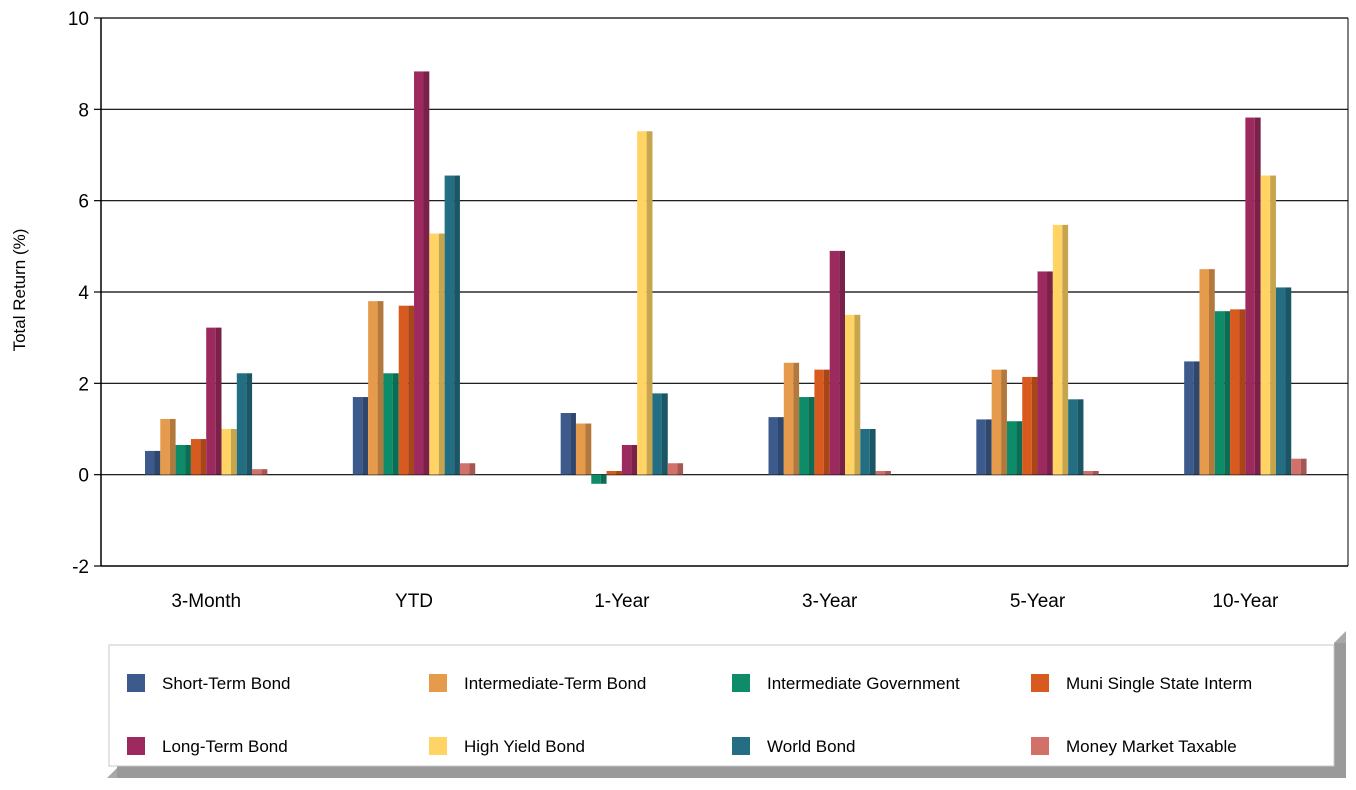 This screenshot has width=1356, height=790. I want to click on y-tick-label: -2, so click(80, 567).